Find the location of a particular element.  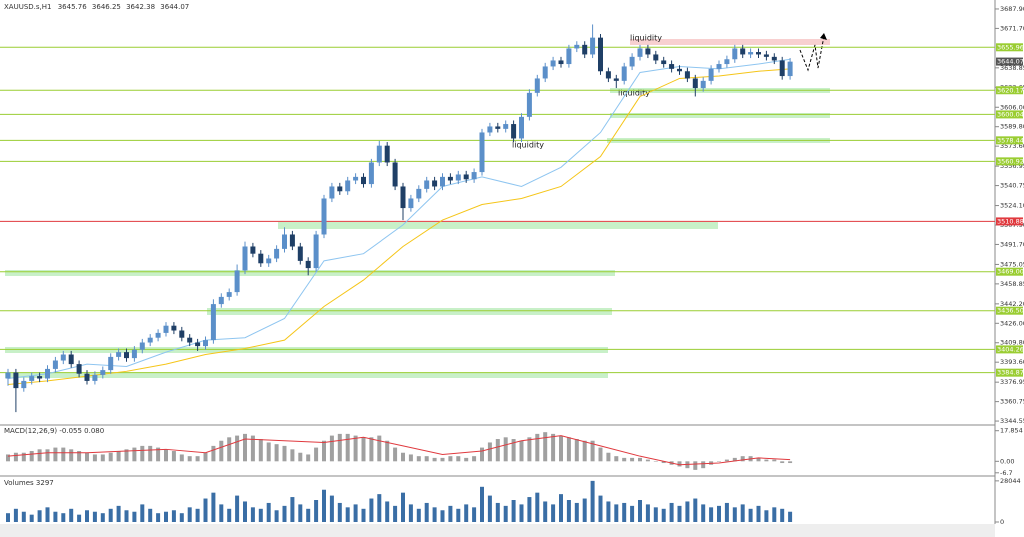

current-price-label: 3644.07 is located at coordinates (1010, 62).